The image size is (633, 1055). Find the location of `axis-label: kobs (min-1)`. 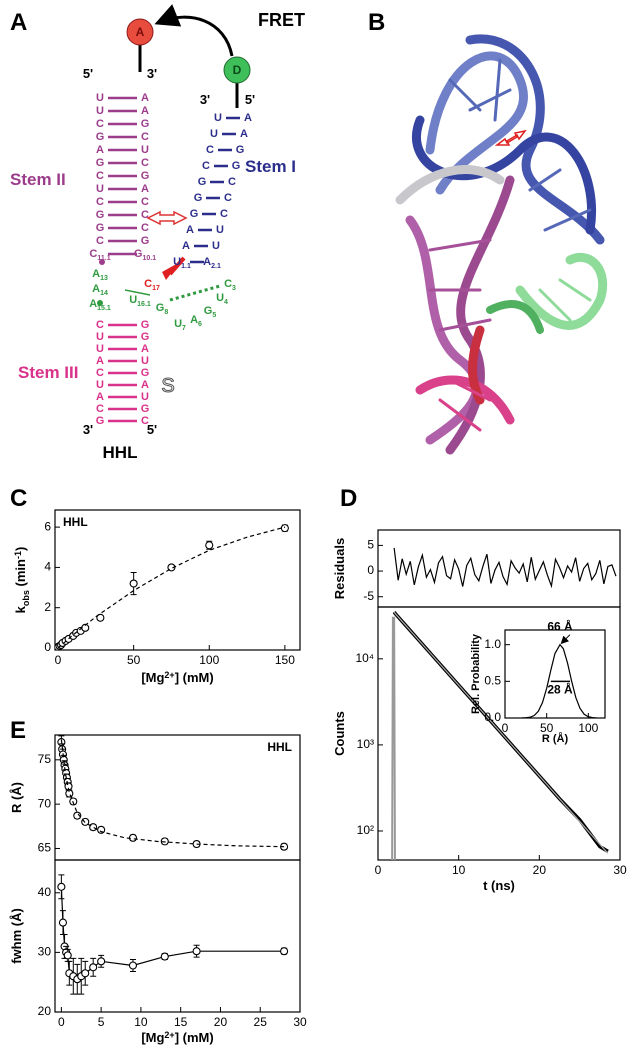

axis-label: kobs (min-1) is located at coordinates (22, 580).